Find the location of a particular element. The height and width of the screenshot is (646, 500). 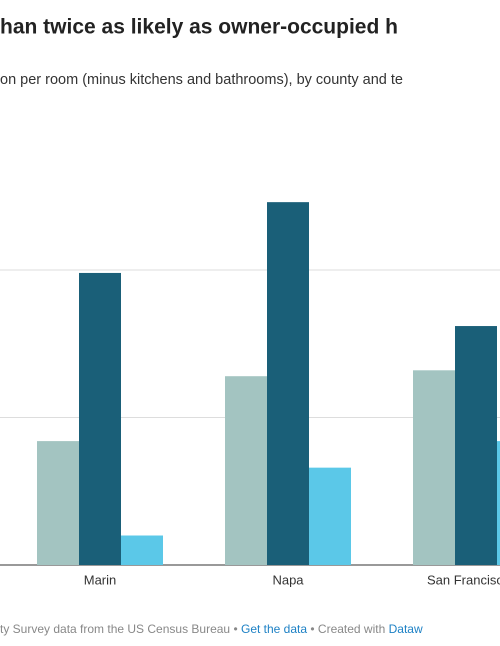

chart-title: han twice as likely as owner-occupied h is located at coordinates (199, 27).